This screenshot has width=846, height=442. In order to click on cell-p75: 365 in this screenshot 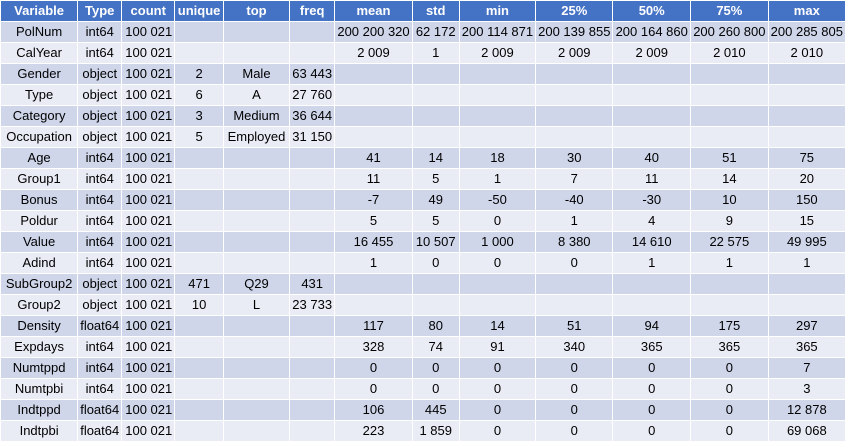, I will do `click(729, 347)`.